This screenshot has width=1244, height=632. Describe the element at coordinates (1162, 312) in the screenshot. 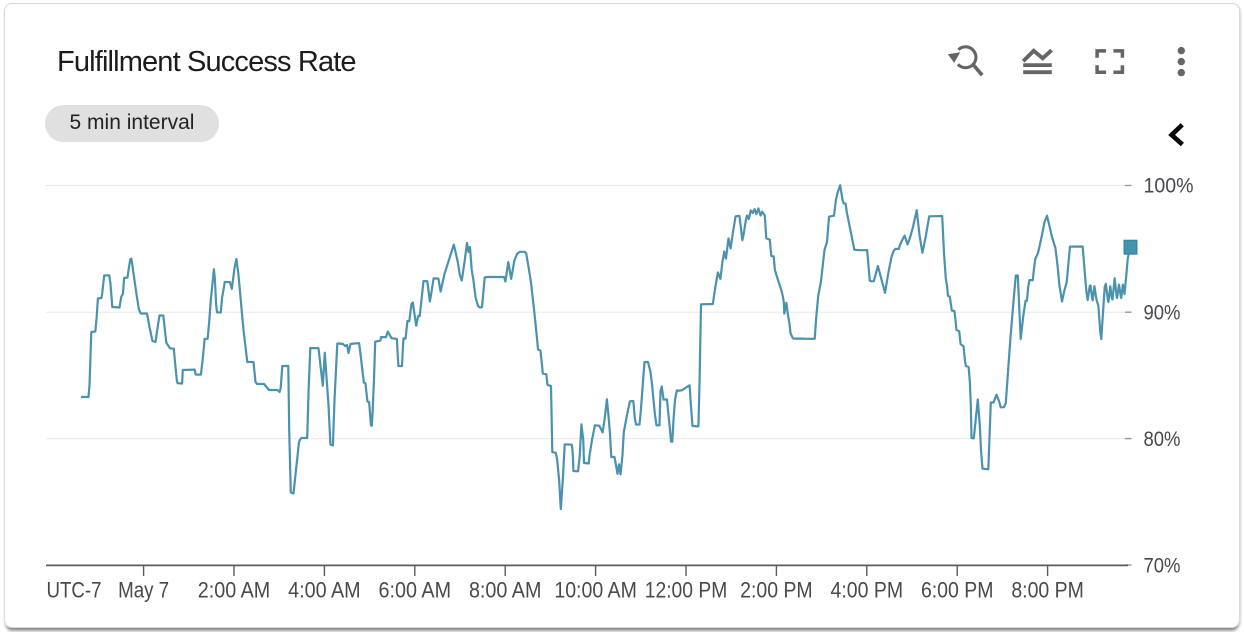

I see `svg-text: 90%` at that location.